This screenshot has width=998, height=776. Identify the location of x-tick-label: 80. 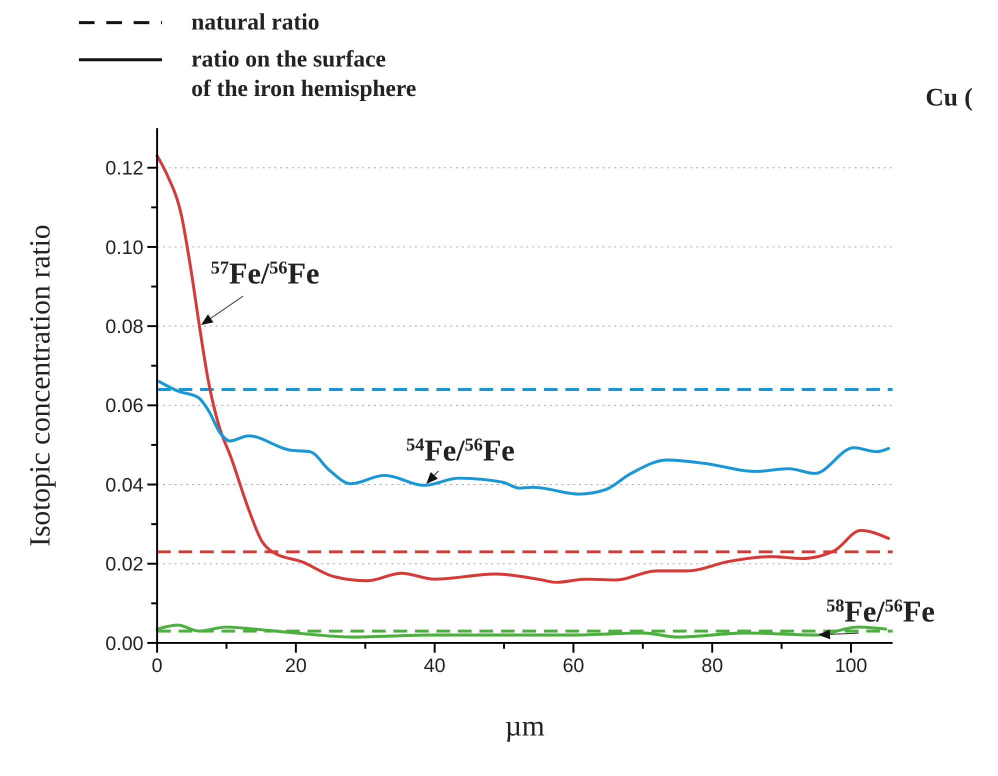
(712, 666).